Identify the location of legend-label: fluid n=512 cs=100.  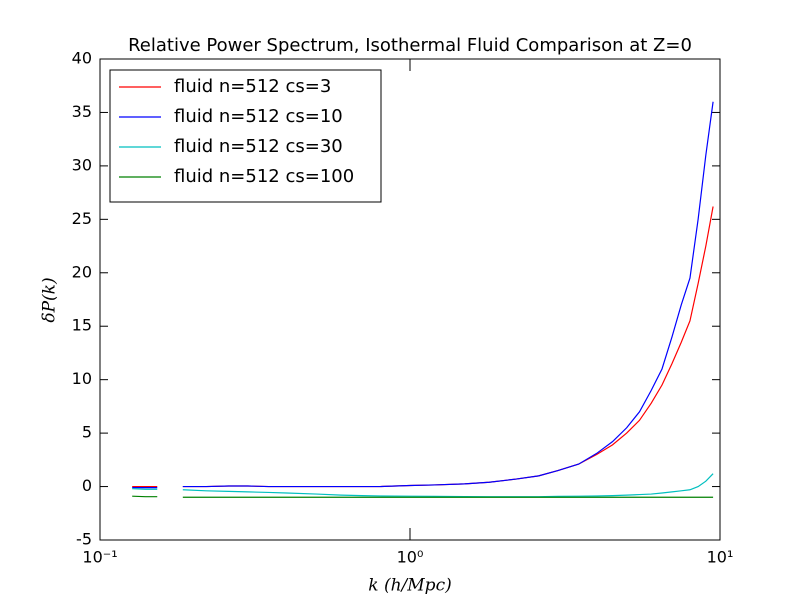
(264, 176).